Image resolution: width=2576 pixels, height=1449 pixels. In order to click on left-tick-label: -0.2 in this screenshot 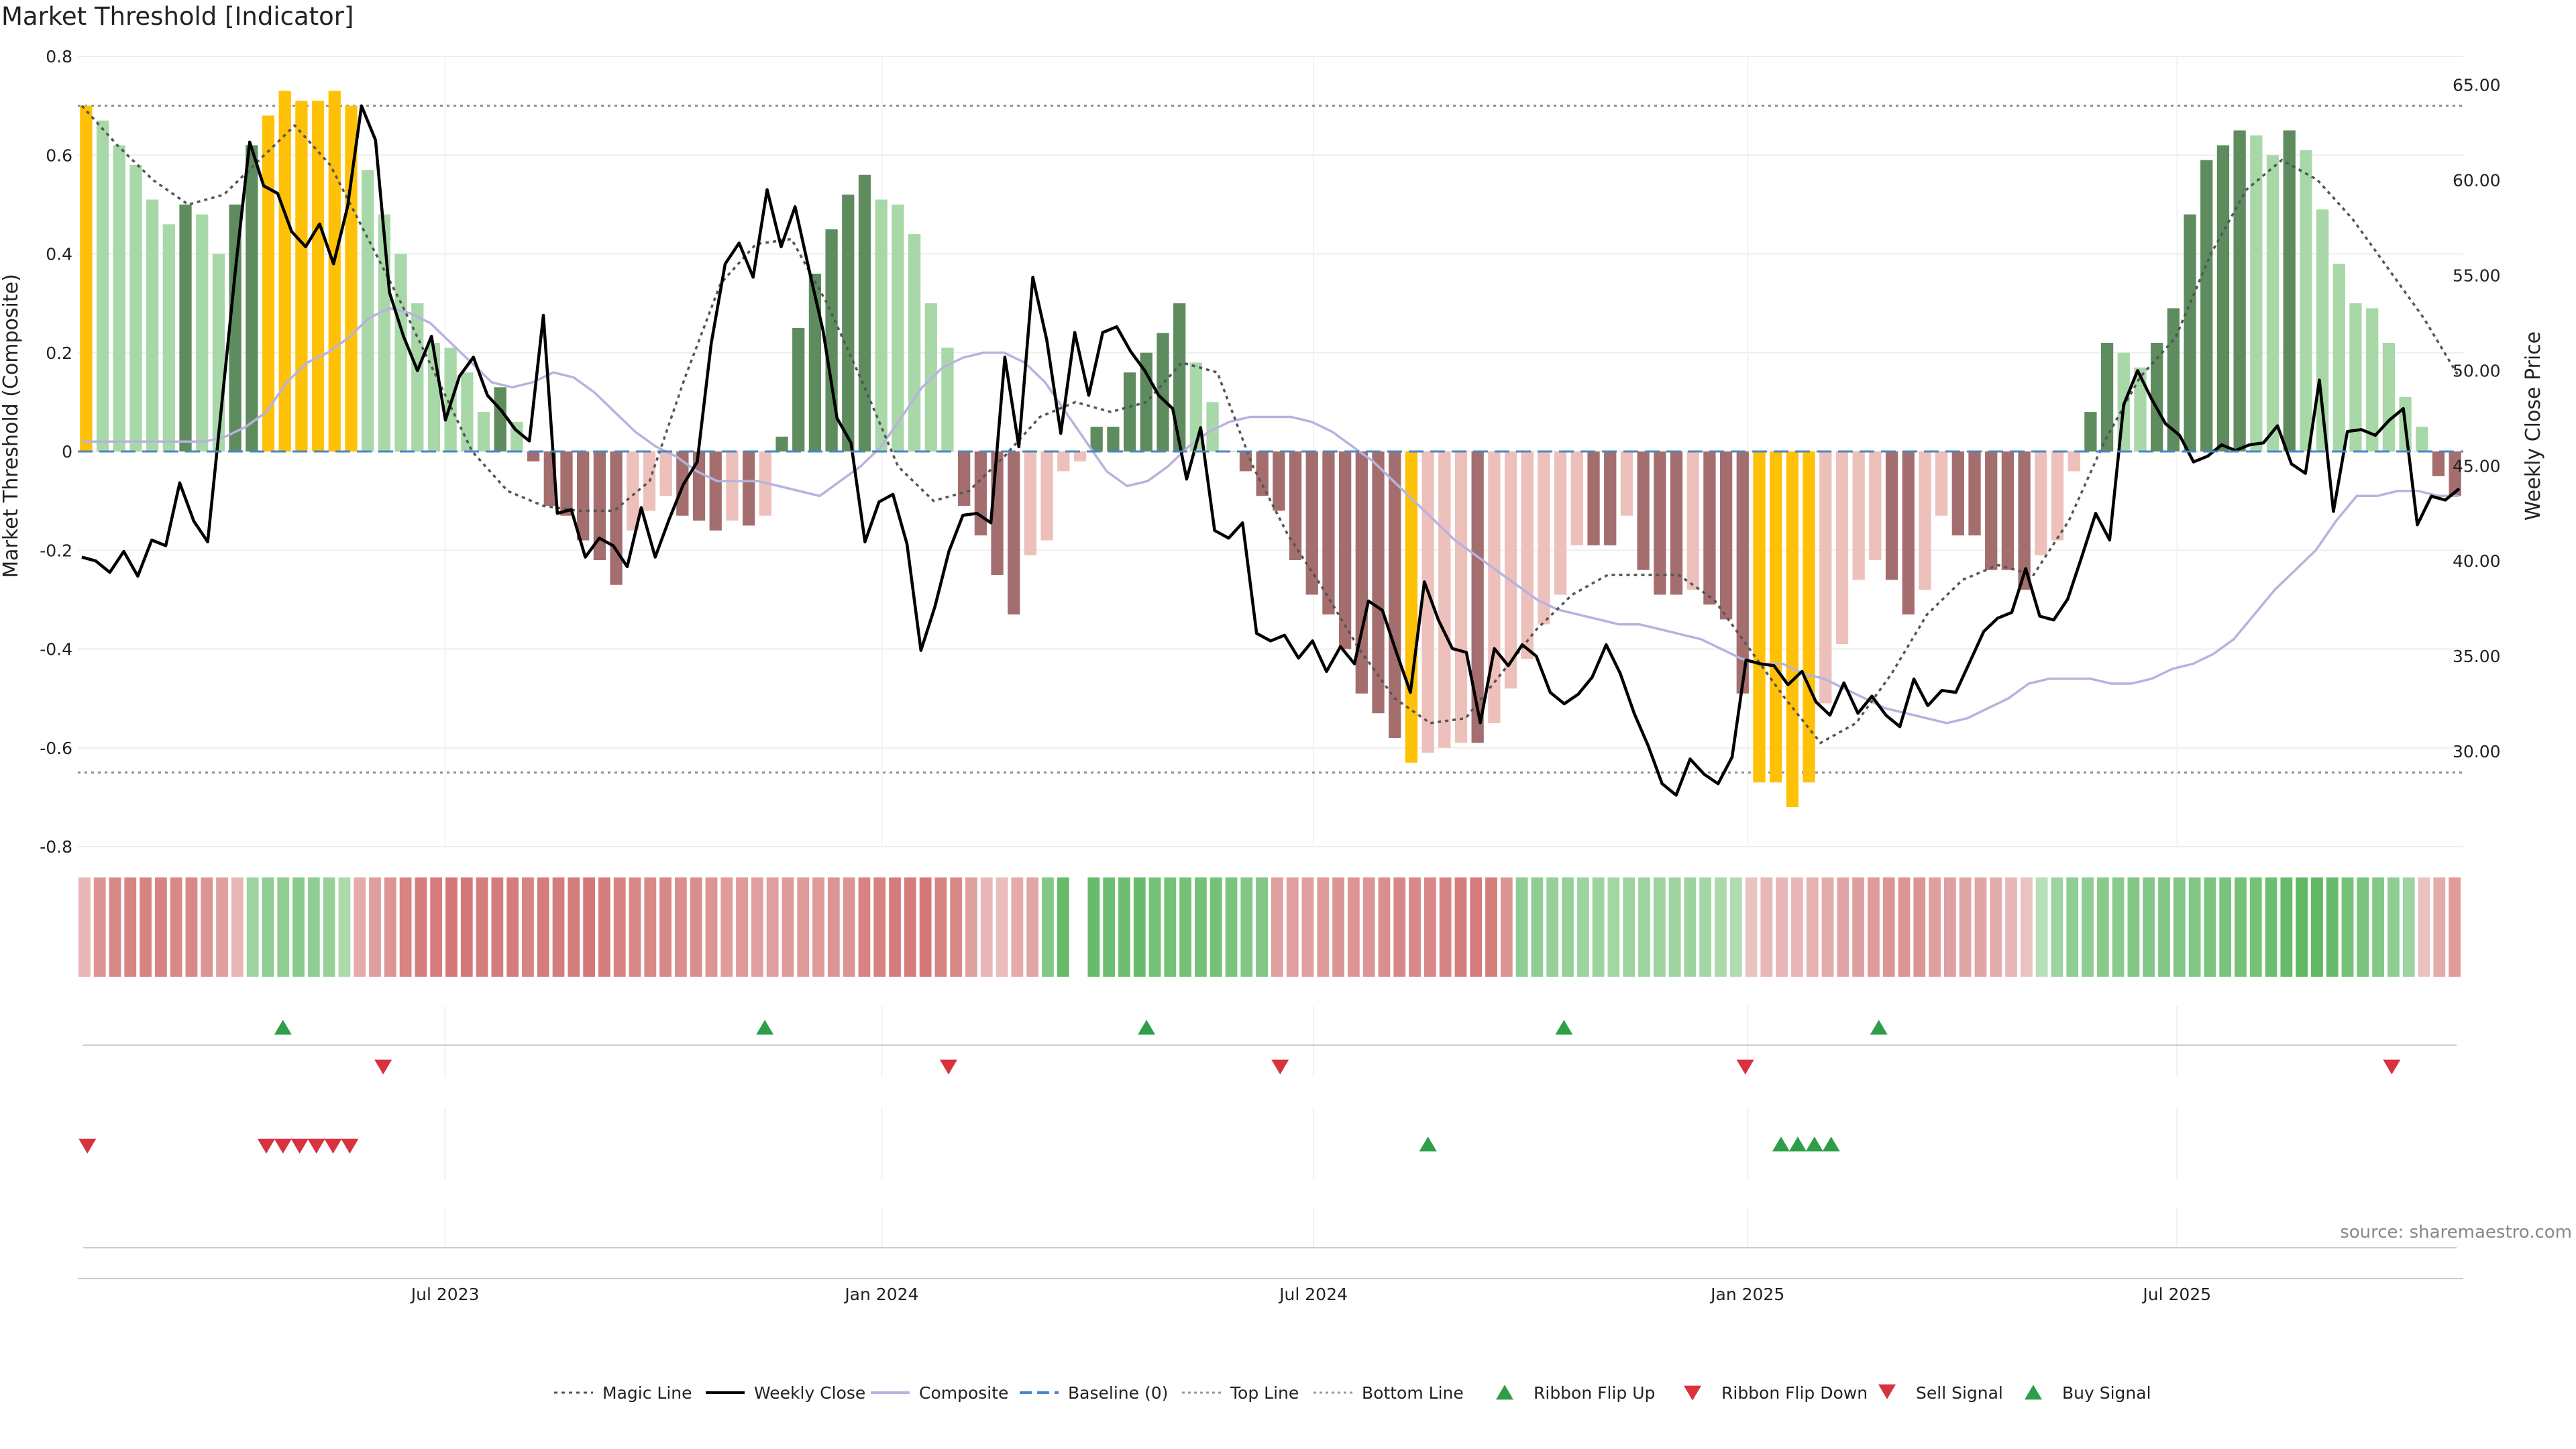, I will do `click(56, 550)`.